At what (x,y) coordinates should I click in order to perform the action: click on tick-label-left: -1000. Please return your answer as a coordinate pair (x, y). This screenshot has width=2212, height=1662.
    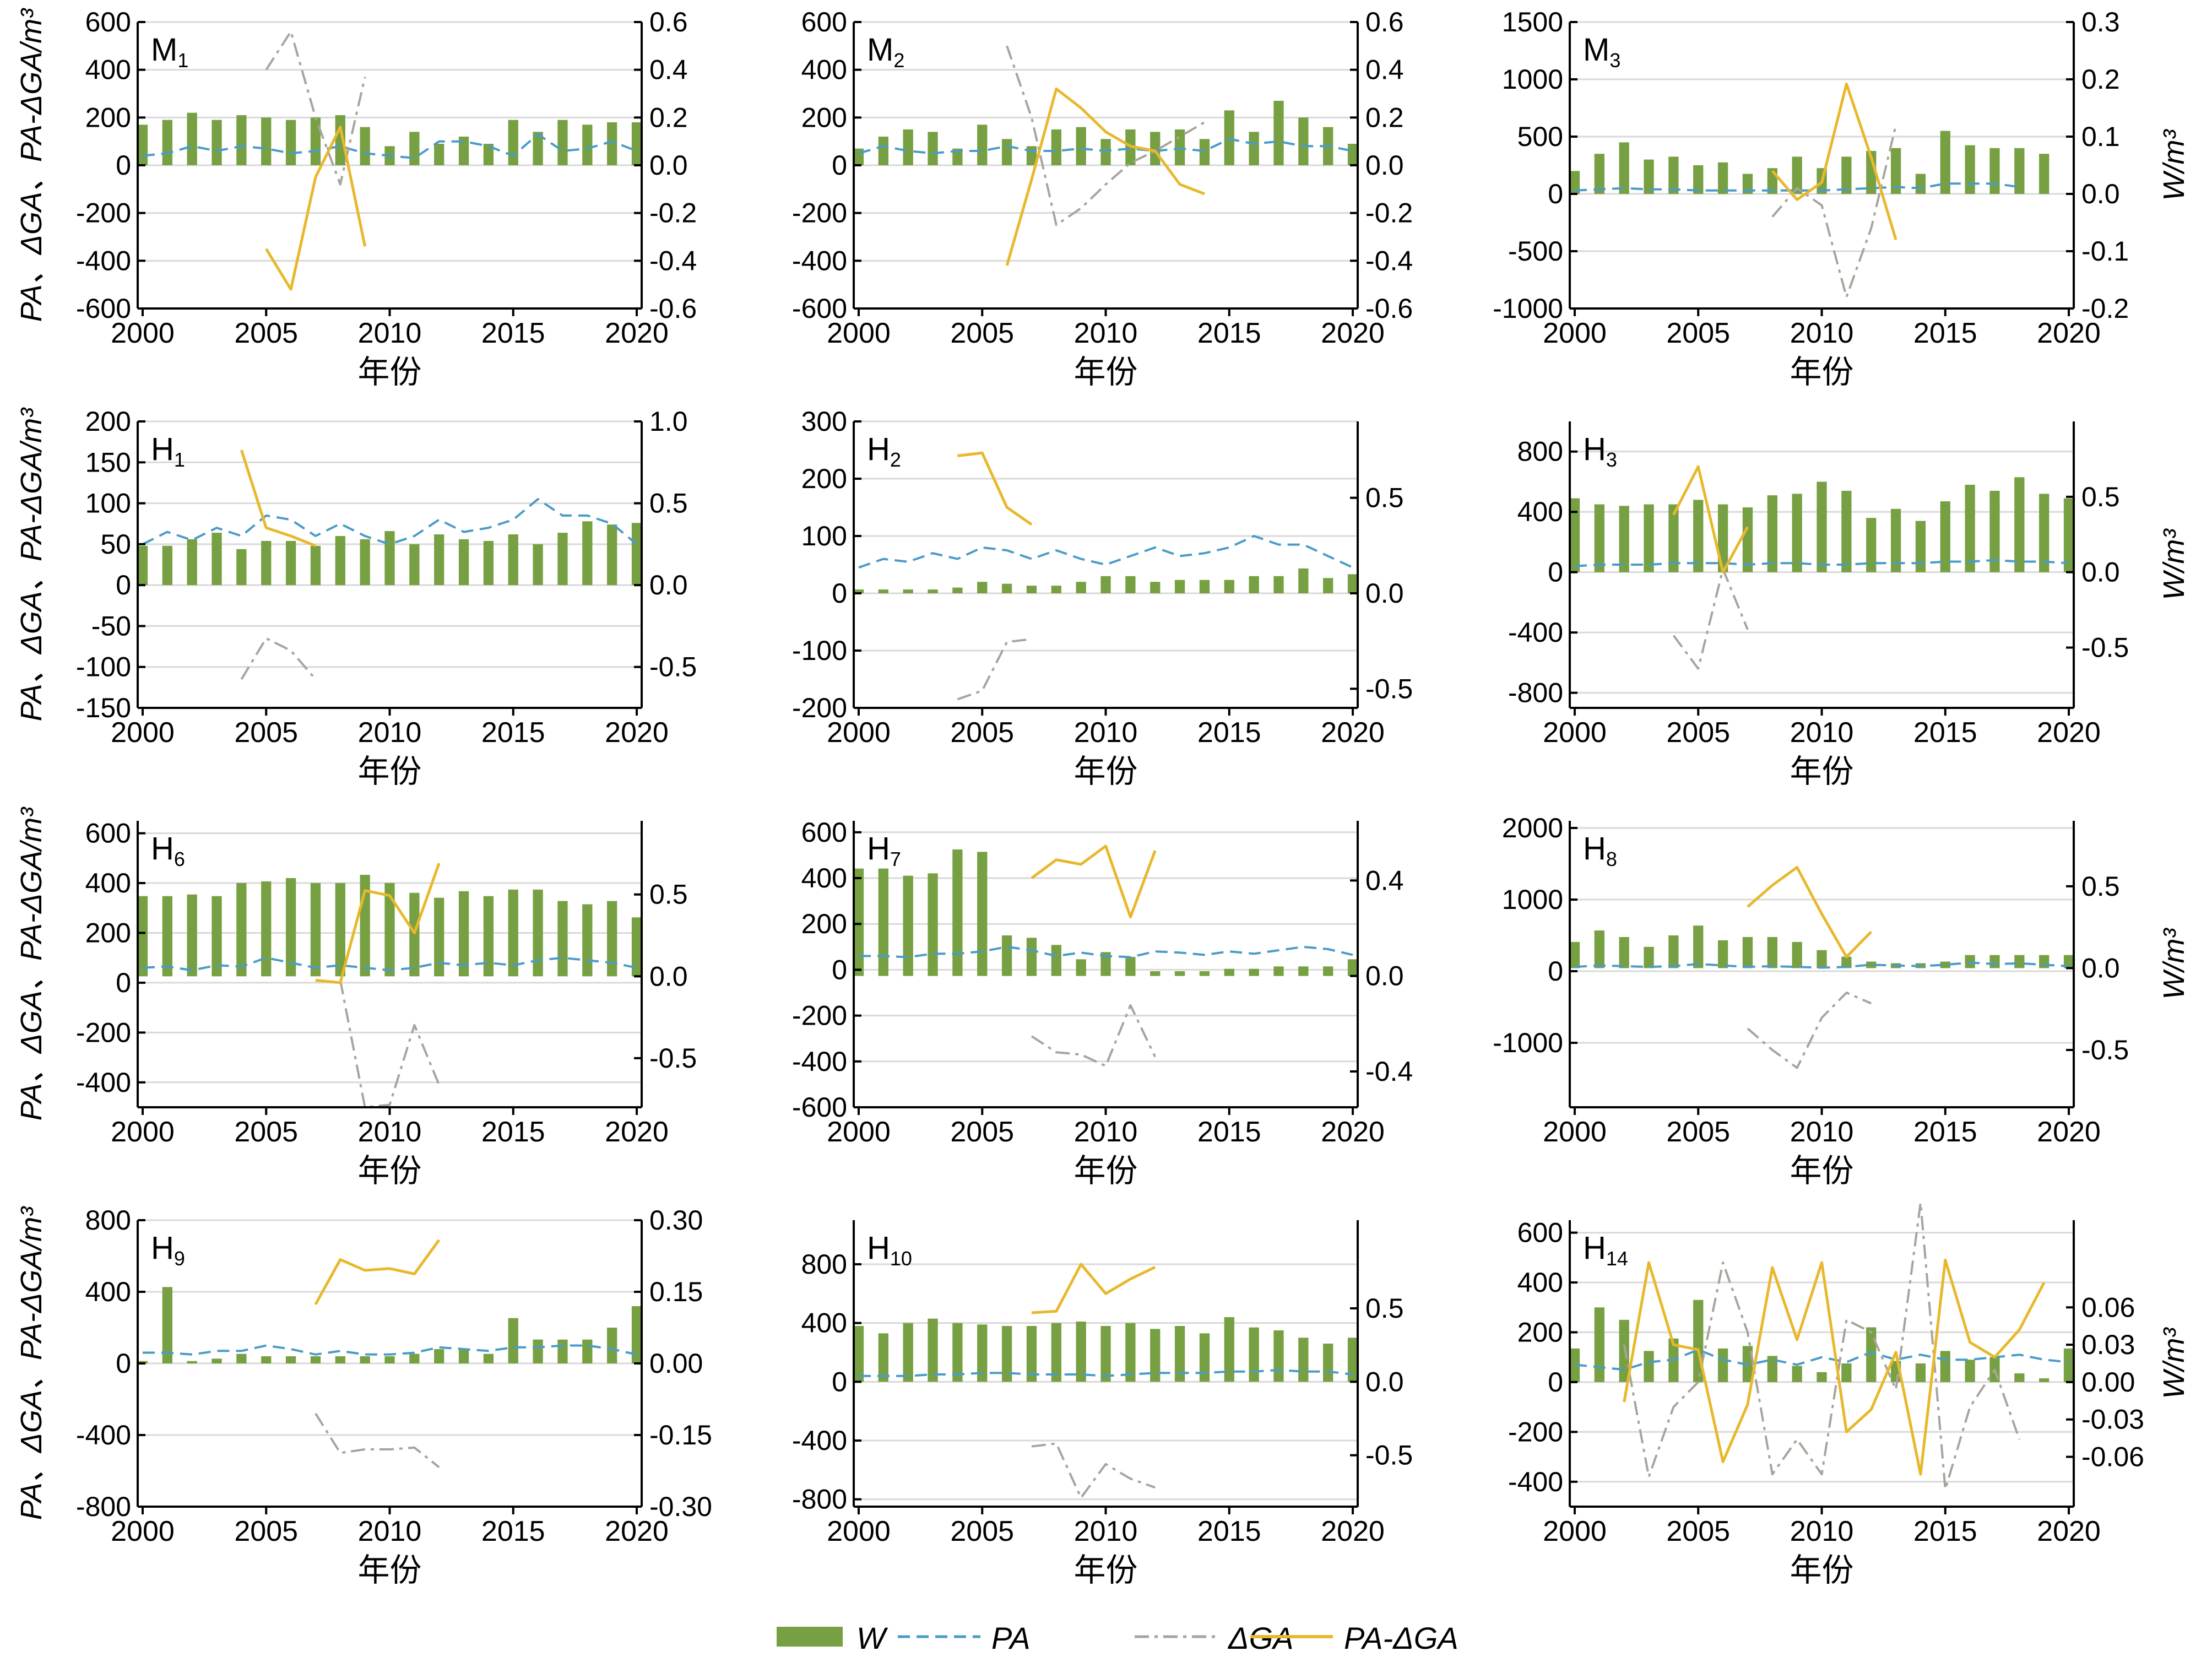
    Looking at the image, I should click on (1528, 308).